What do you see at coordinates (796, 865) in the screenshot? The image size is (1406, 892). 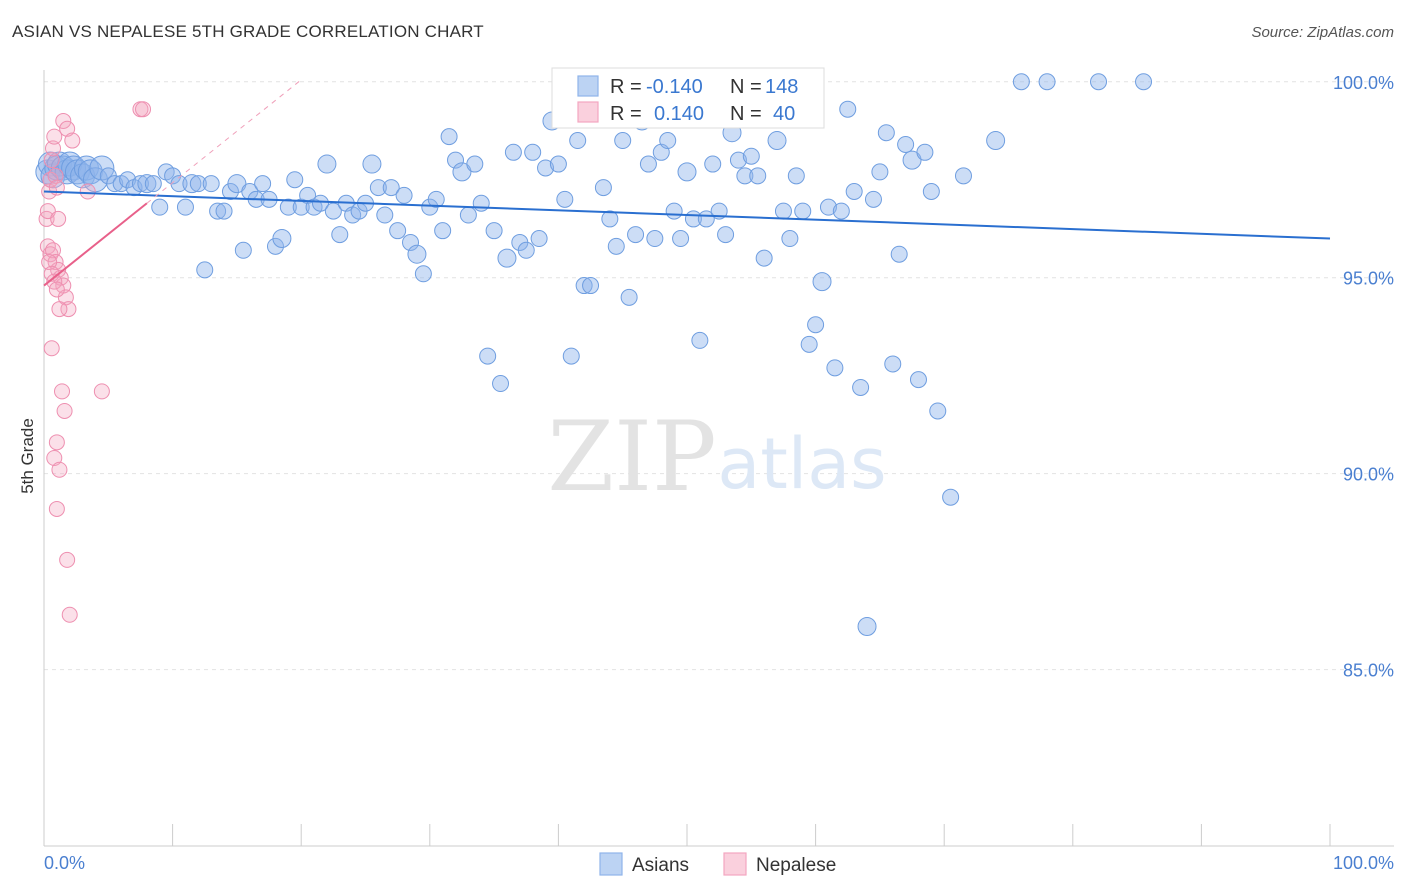 I see `bottom-legend-nepalese: Nepalese` at bounding box center [796, 865].